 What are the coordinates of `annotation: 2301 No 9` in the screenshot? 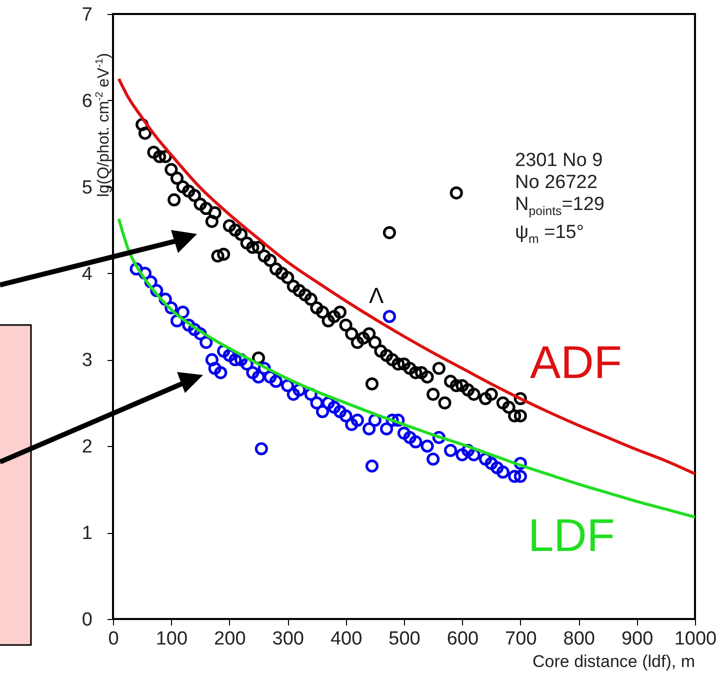 It's located at (559, 160).